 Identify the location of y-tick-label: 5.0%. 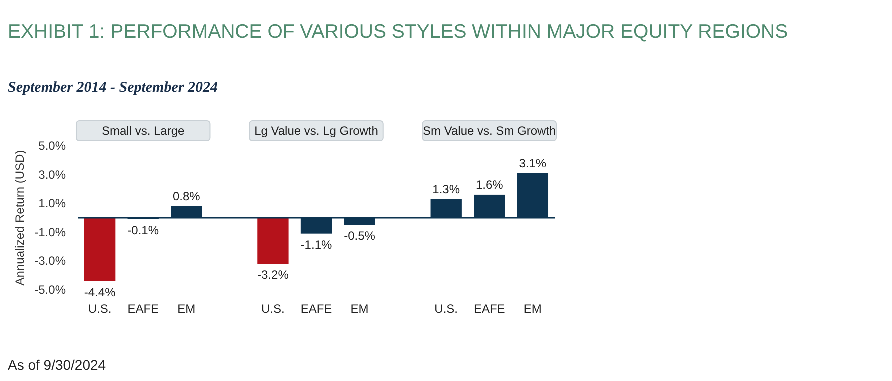
(52, 146).